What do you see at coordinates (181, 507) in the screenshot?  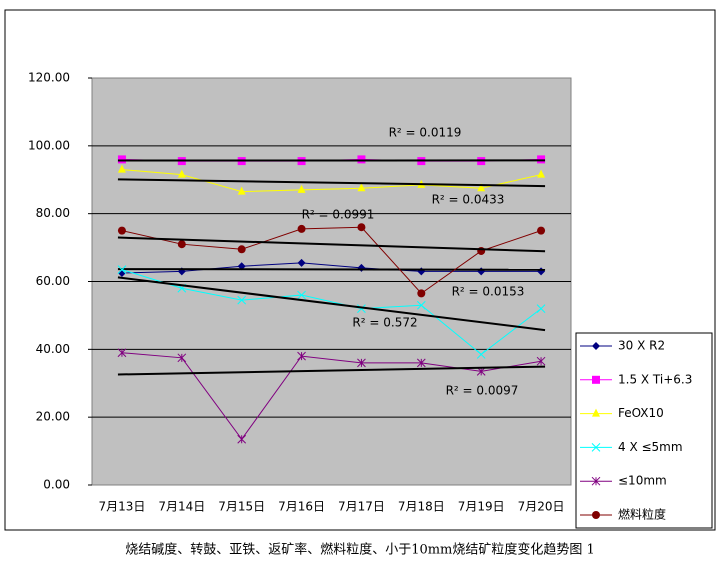 I see `x-tick-label: 7月14日` at bounding box center [181, 507].